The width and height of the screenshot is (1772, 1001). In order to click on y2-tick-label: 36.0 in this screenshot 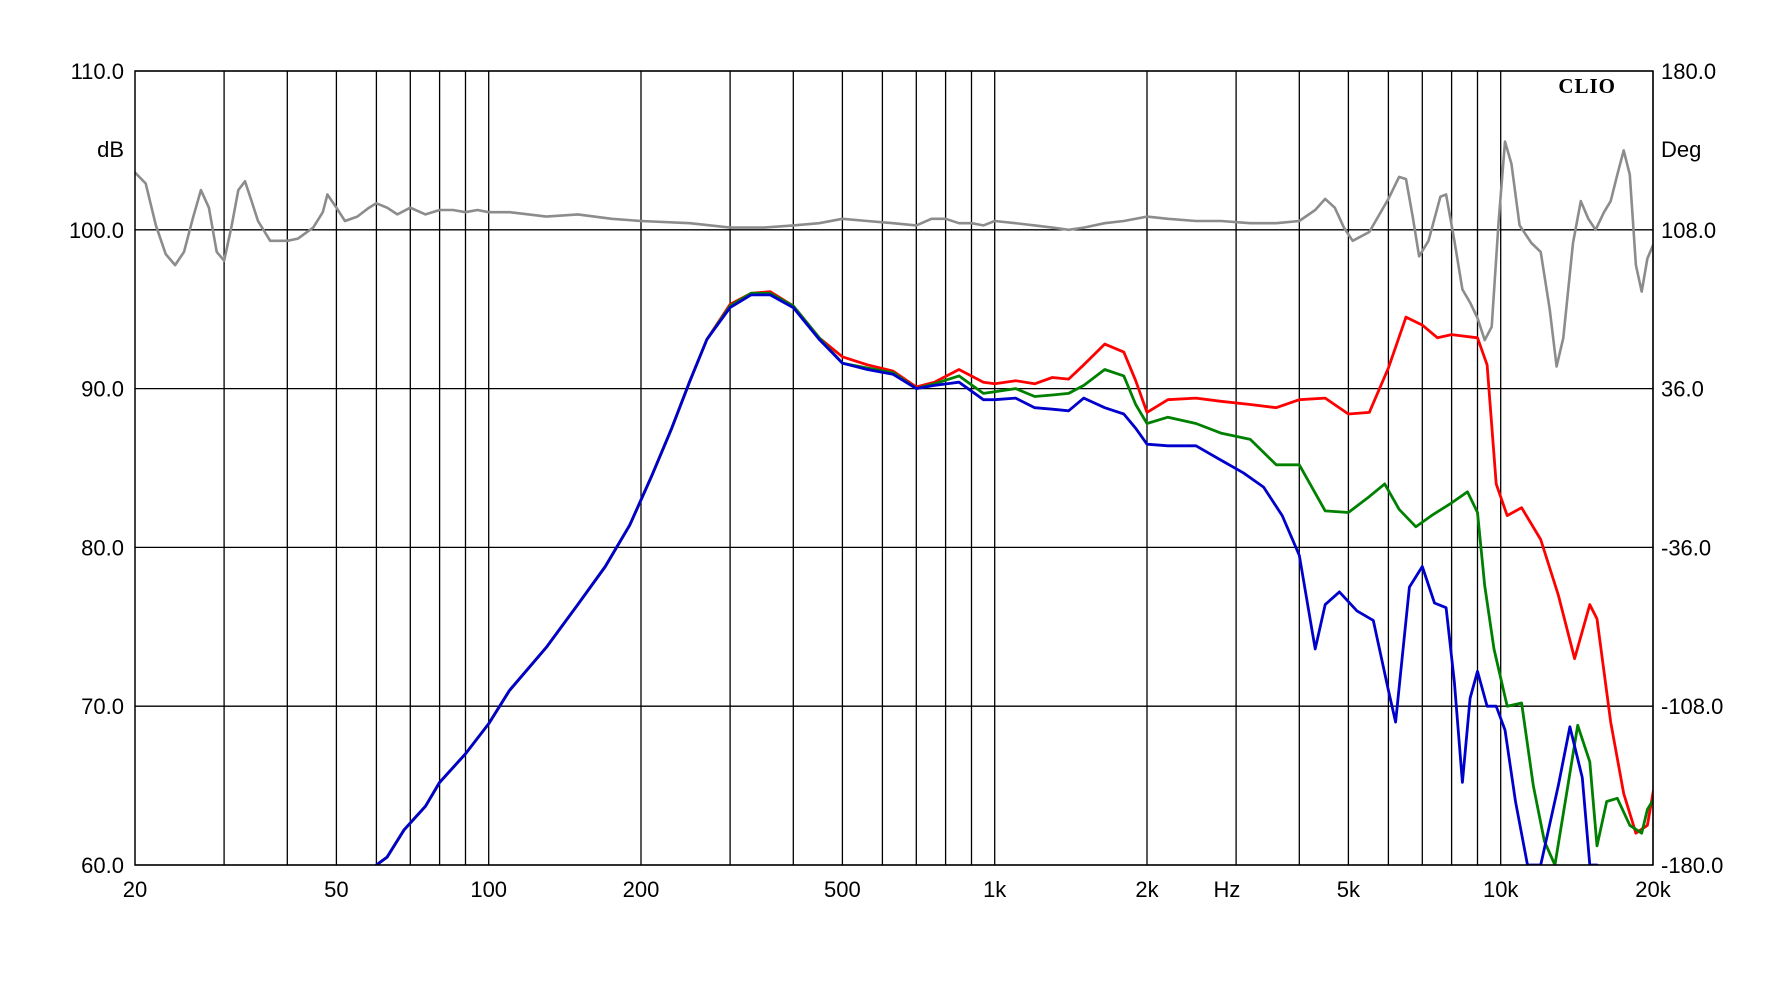, I will do `click(1682, 389)`.